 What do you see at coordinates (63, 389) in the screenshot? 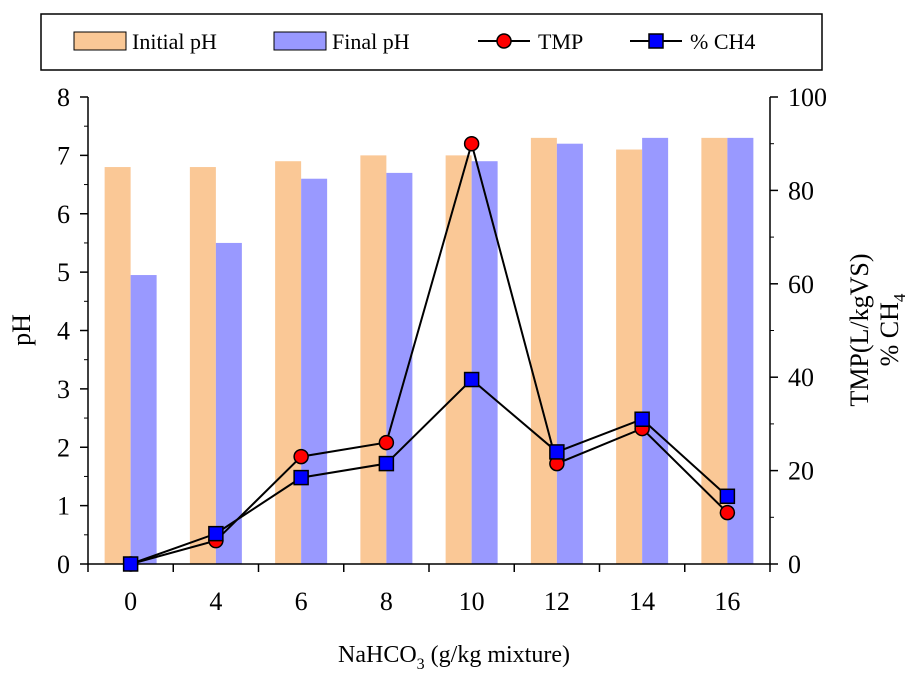
I see `y-left-tick-label: 3` at bounding box center [63, 389].